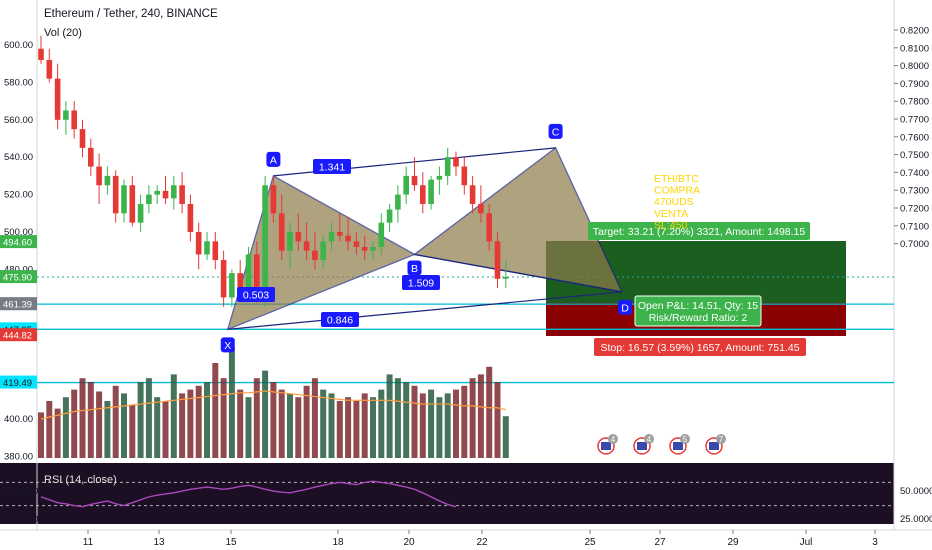 The width and height of the screenshot is (932, 550). I want to click on event-count-label: 4, so click(613, 439).